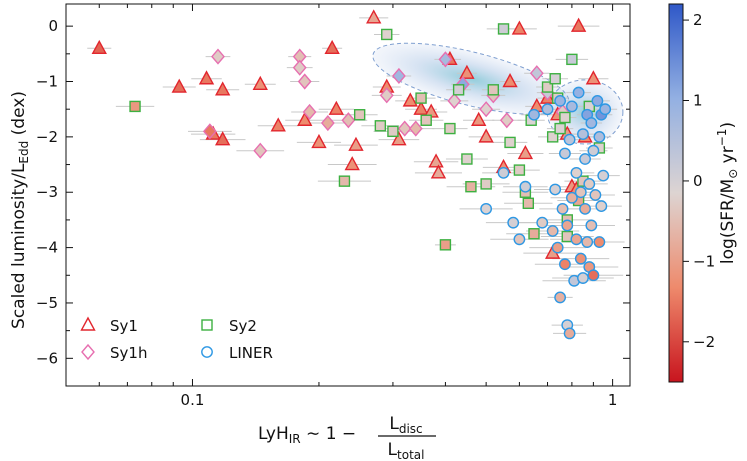  Describe the element at coordinates (207, 325) in the screenshot. I see `legend-marker-sy2` at that location.